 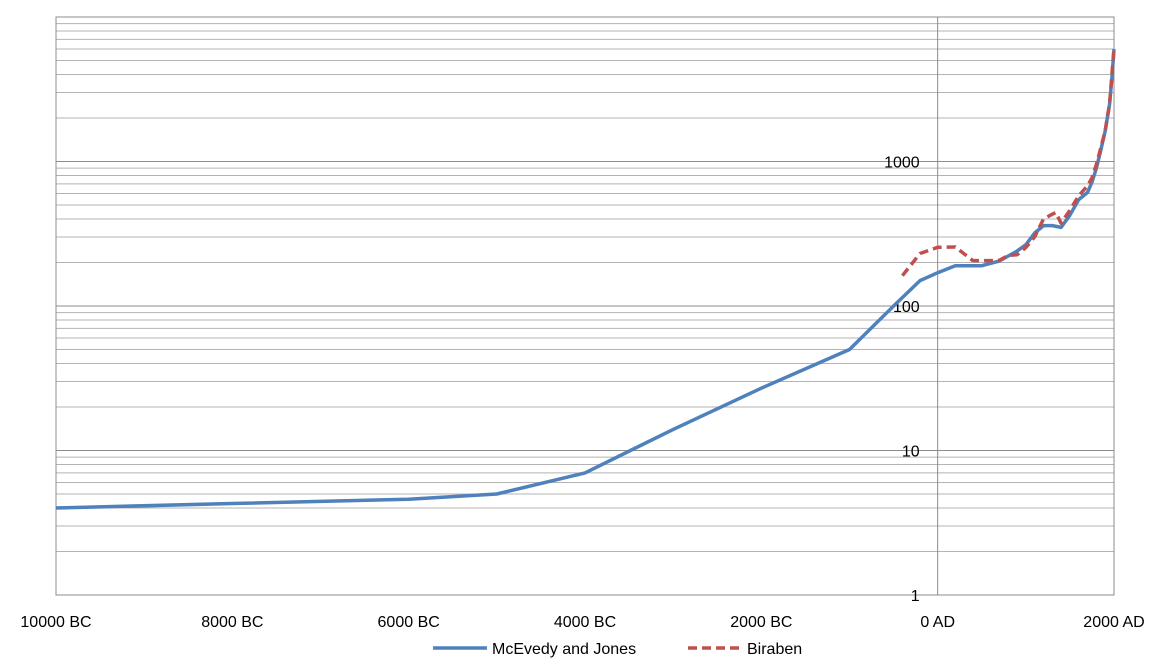 What do you see at coordinates (774, 649) in the screenshot?
I see `legend-label: Biraben` at bounding box center [774, 649].